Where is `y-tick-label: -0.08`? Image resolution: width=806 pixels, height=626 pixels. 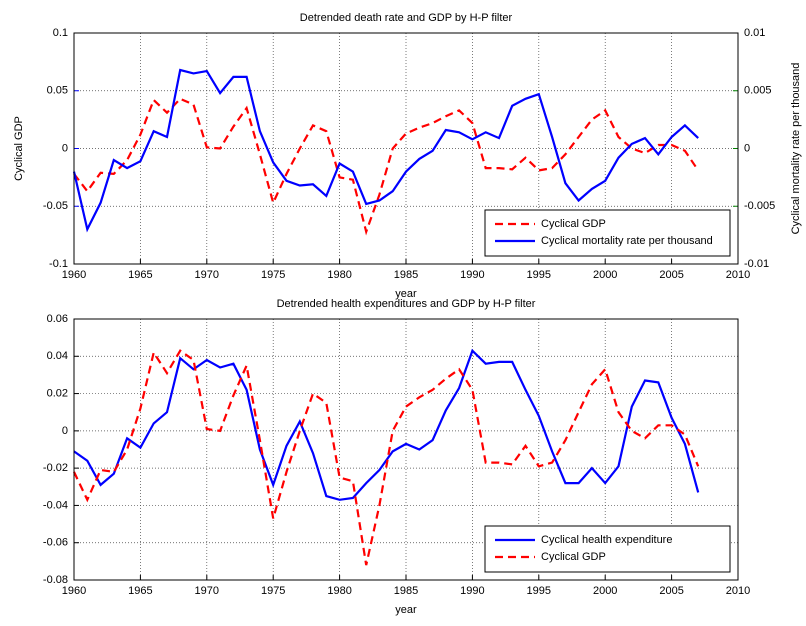 y-tick-label: -0.08 is located at coordinates (55, 580).